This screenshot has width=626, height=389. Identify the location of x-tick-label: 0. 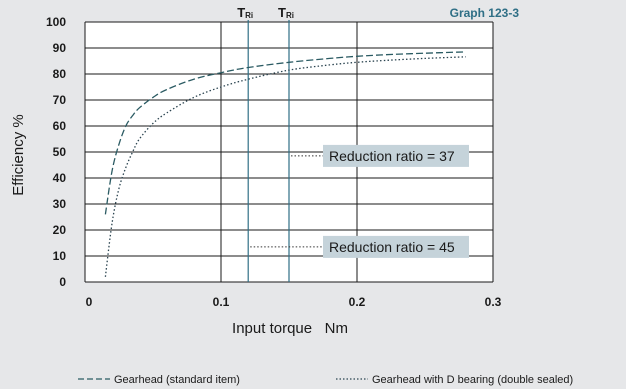
(89, 302).